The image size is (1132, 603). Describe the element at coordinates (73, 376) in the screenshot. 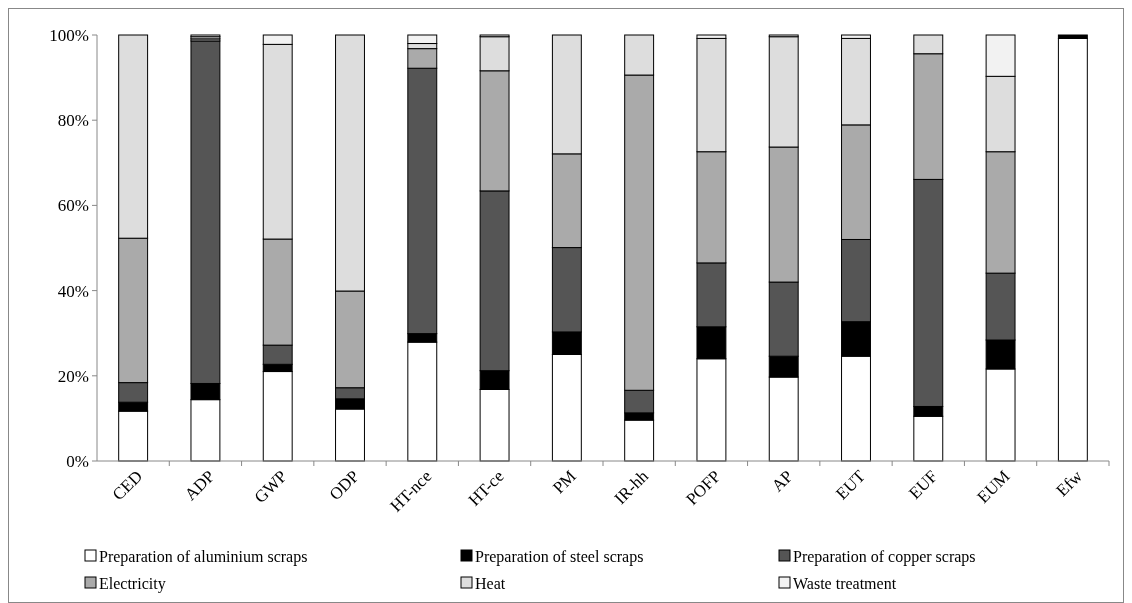

I see `y-tick-label: 20%` at that location.